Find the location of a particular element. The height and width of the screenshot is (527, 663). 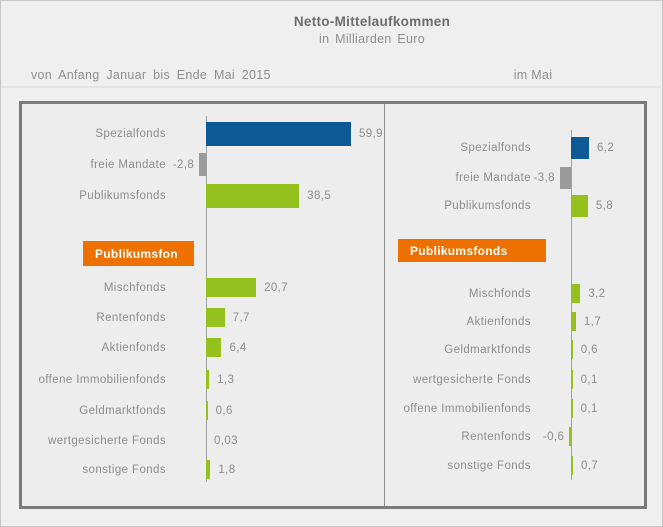

publikumsfonds-callout: Publikumsfonds is located at coordinates (472, 250).